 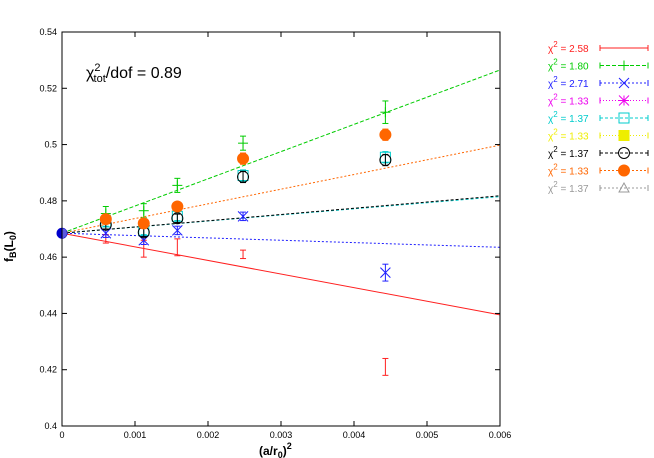 What do you see at coordinates (573, 67) in the screenshot?
I see `legend-value: = 1.80` at bounding box center [573, 67].